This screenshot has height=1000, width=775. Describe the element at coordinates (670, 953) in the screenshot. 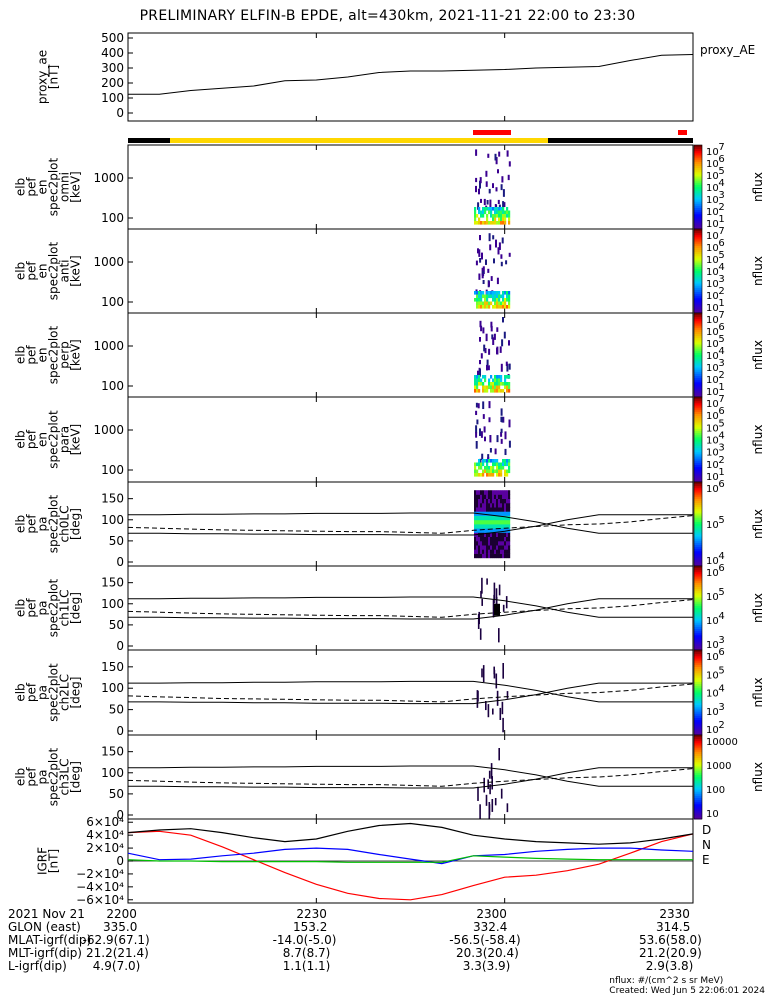

I see `footer-row-value: 21.2(20.9)` at that location.